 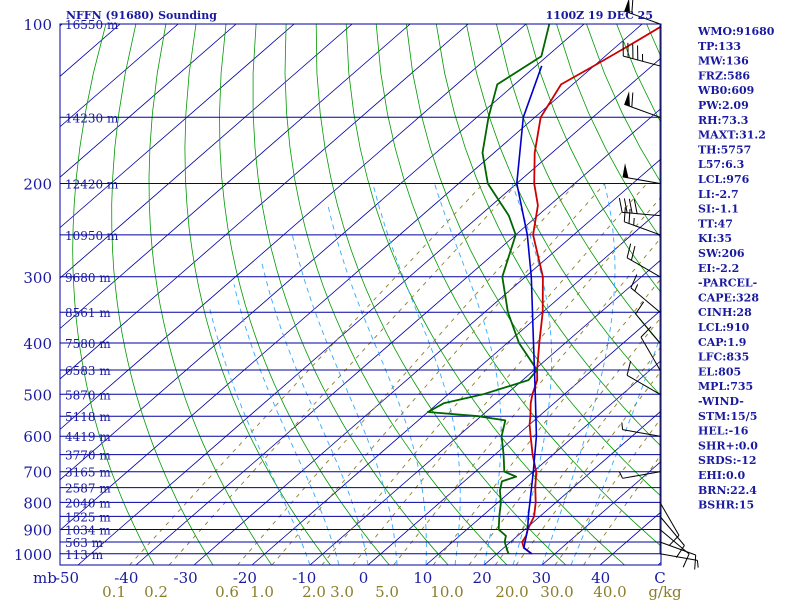 I want to click on mixing-ratio-label: 1.0, so click(x=262, y=591).